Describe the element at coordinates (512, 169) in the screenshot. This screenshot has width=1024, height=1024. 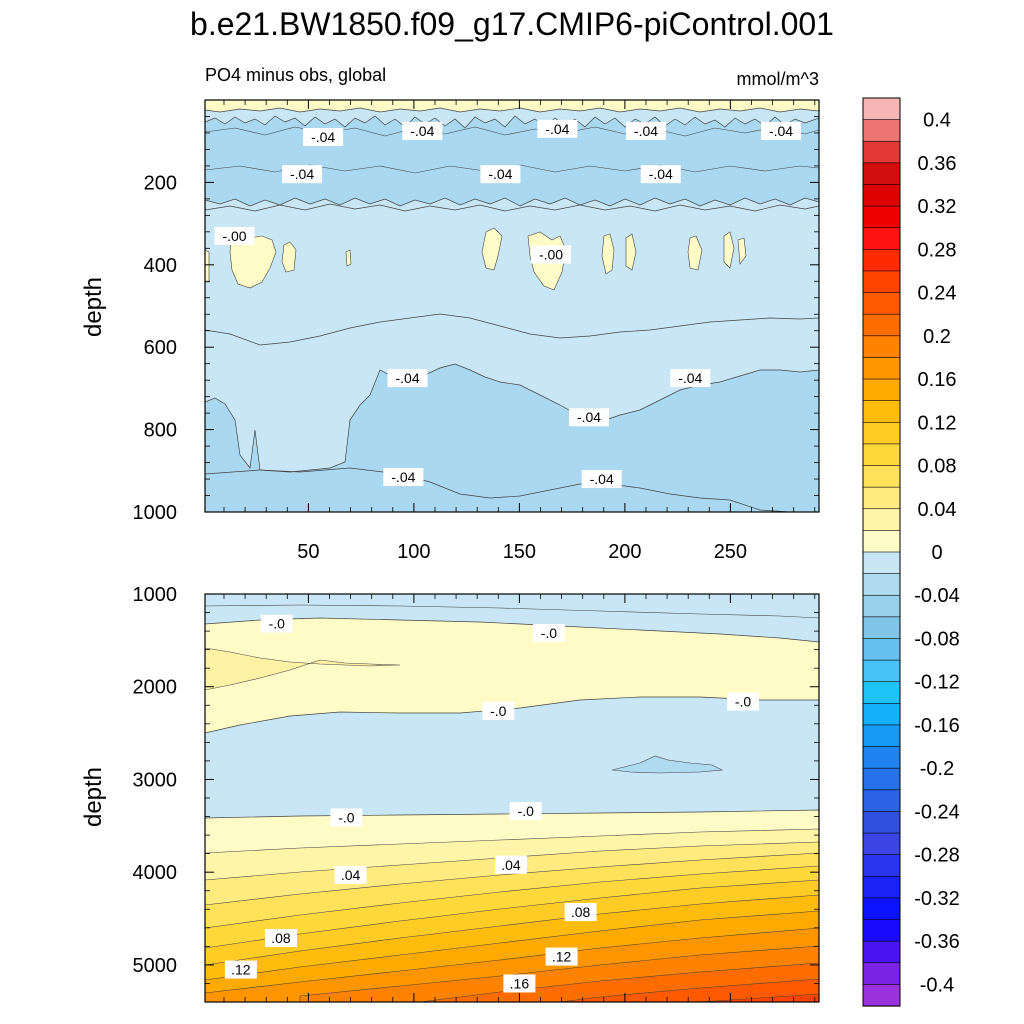
I see `upper-shallow-contour-d` at that location.